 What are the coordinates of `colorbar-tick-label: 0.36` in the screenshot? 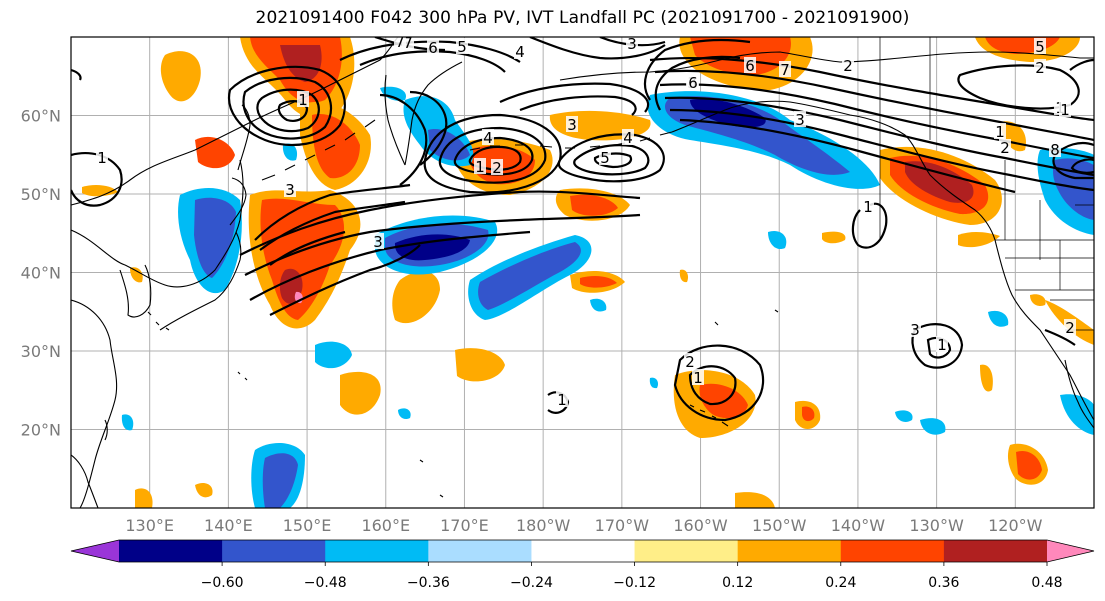 It's located at (943, 583).